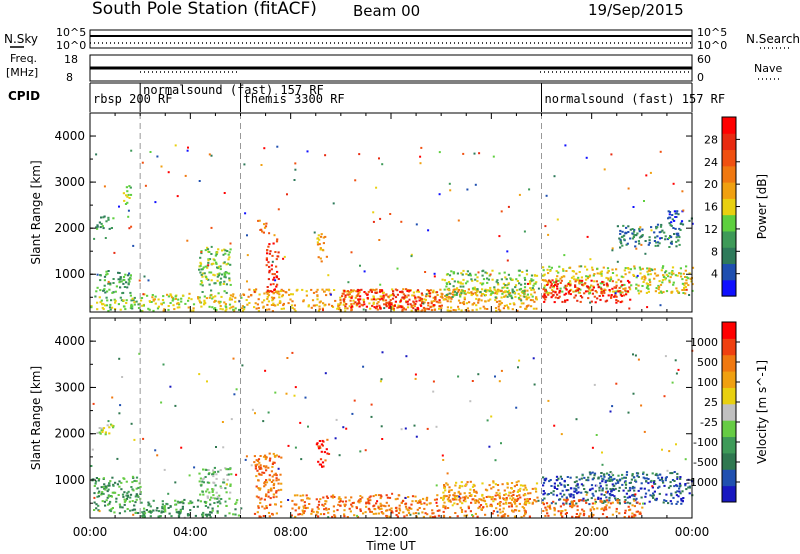  I want to click on colorbar-swatch, so click(729, 445).